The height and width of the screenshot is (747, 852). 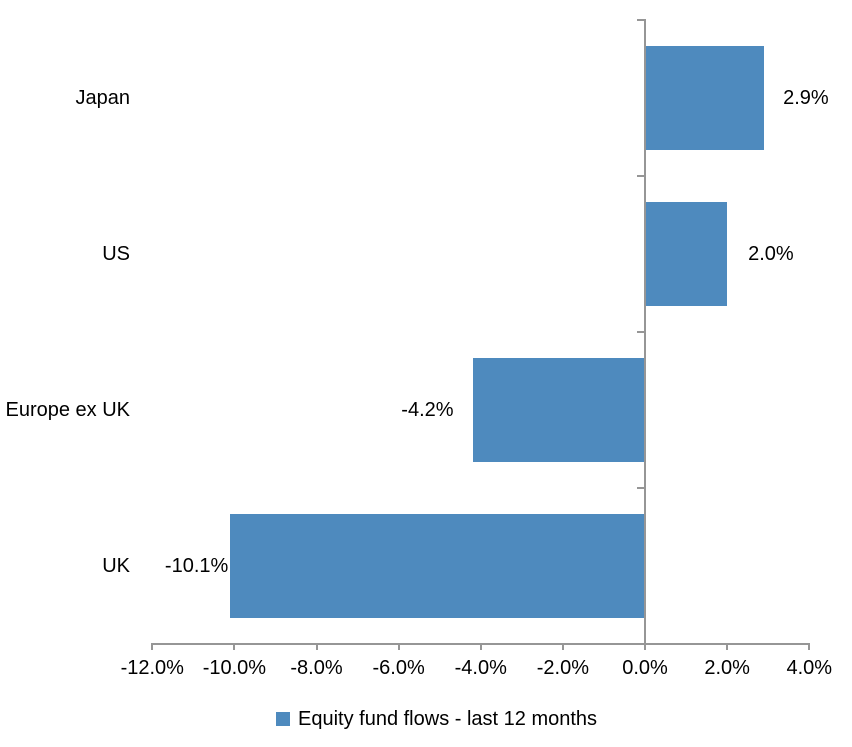 I want to click on x-tick-label: -8.0%, so click(x=316, y=668).